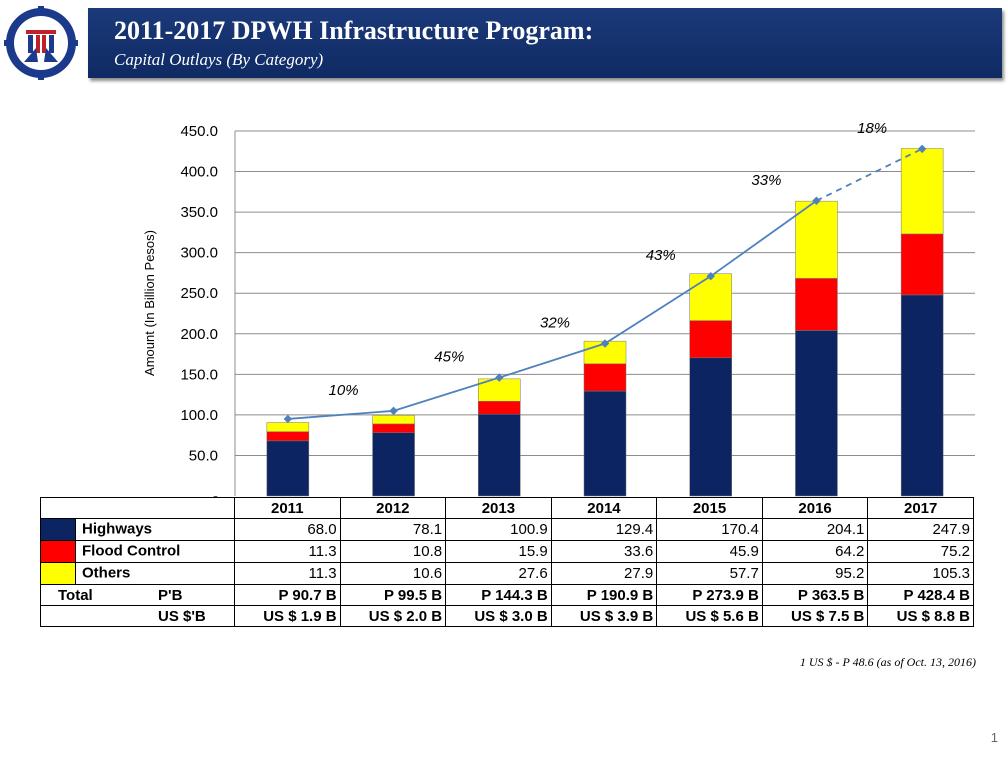 This screenshot has width=1008, height=758. What do you see at coordinates (106, 573) in the screenshot?
I see `legend-label: Others` at bounding box center [106, 573].